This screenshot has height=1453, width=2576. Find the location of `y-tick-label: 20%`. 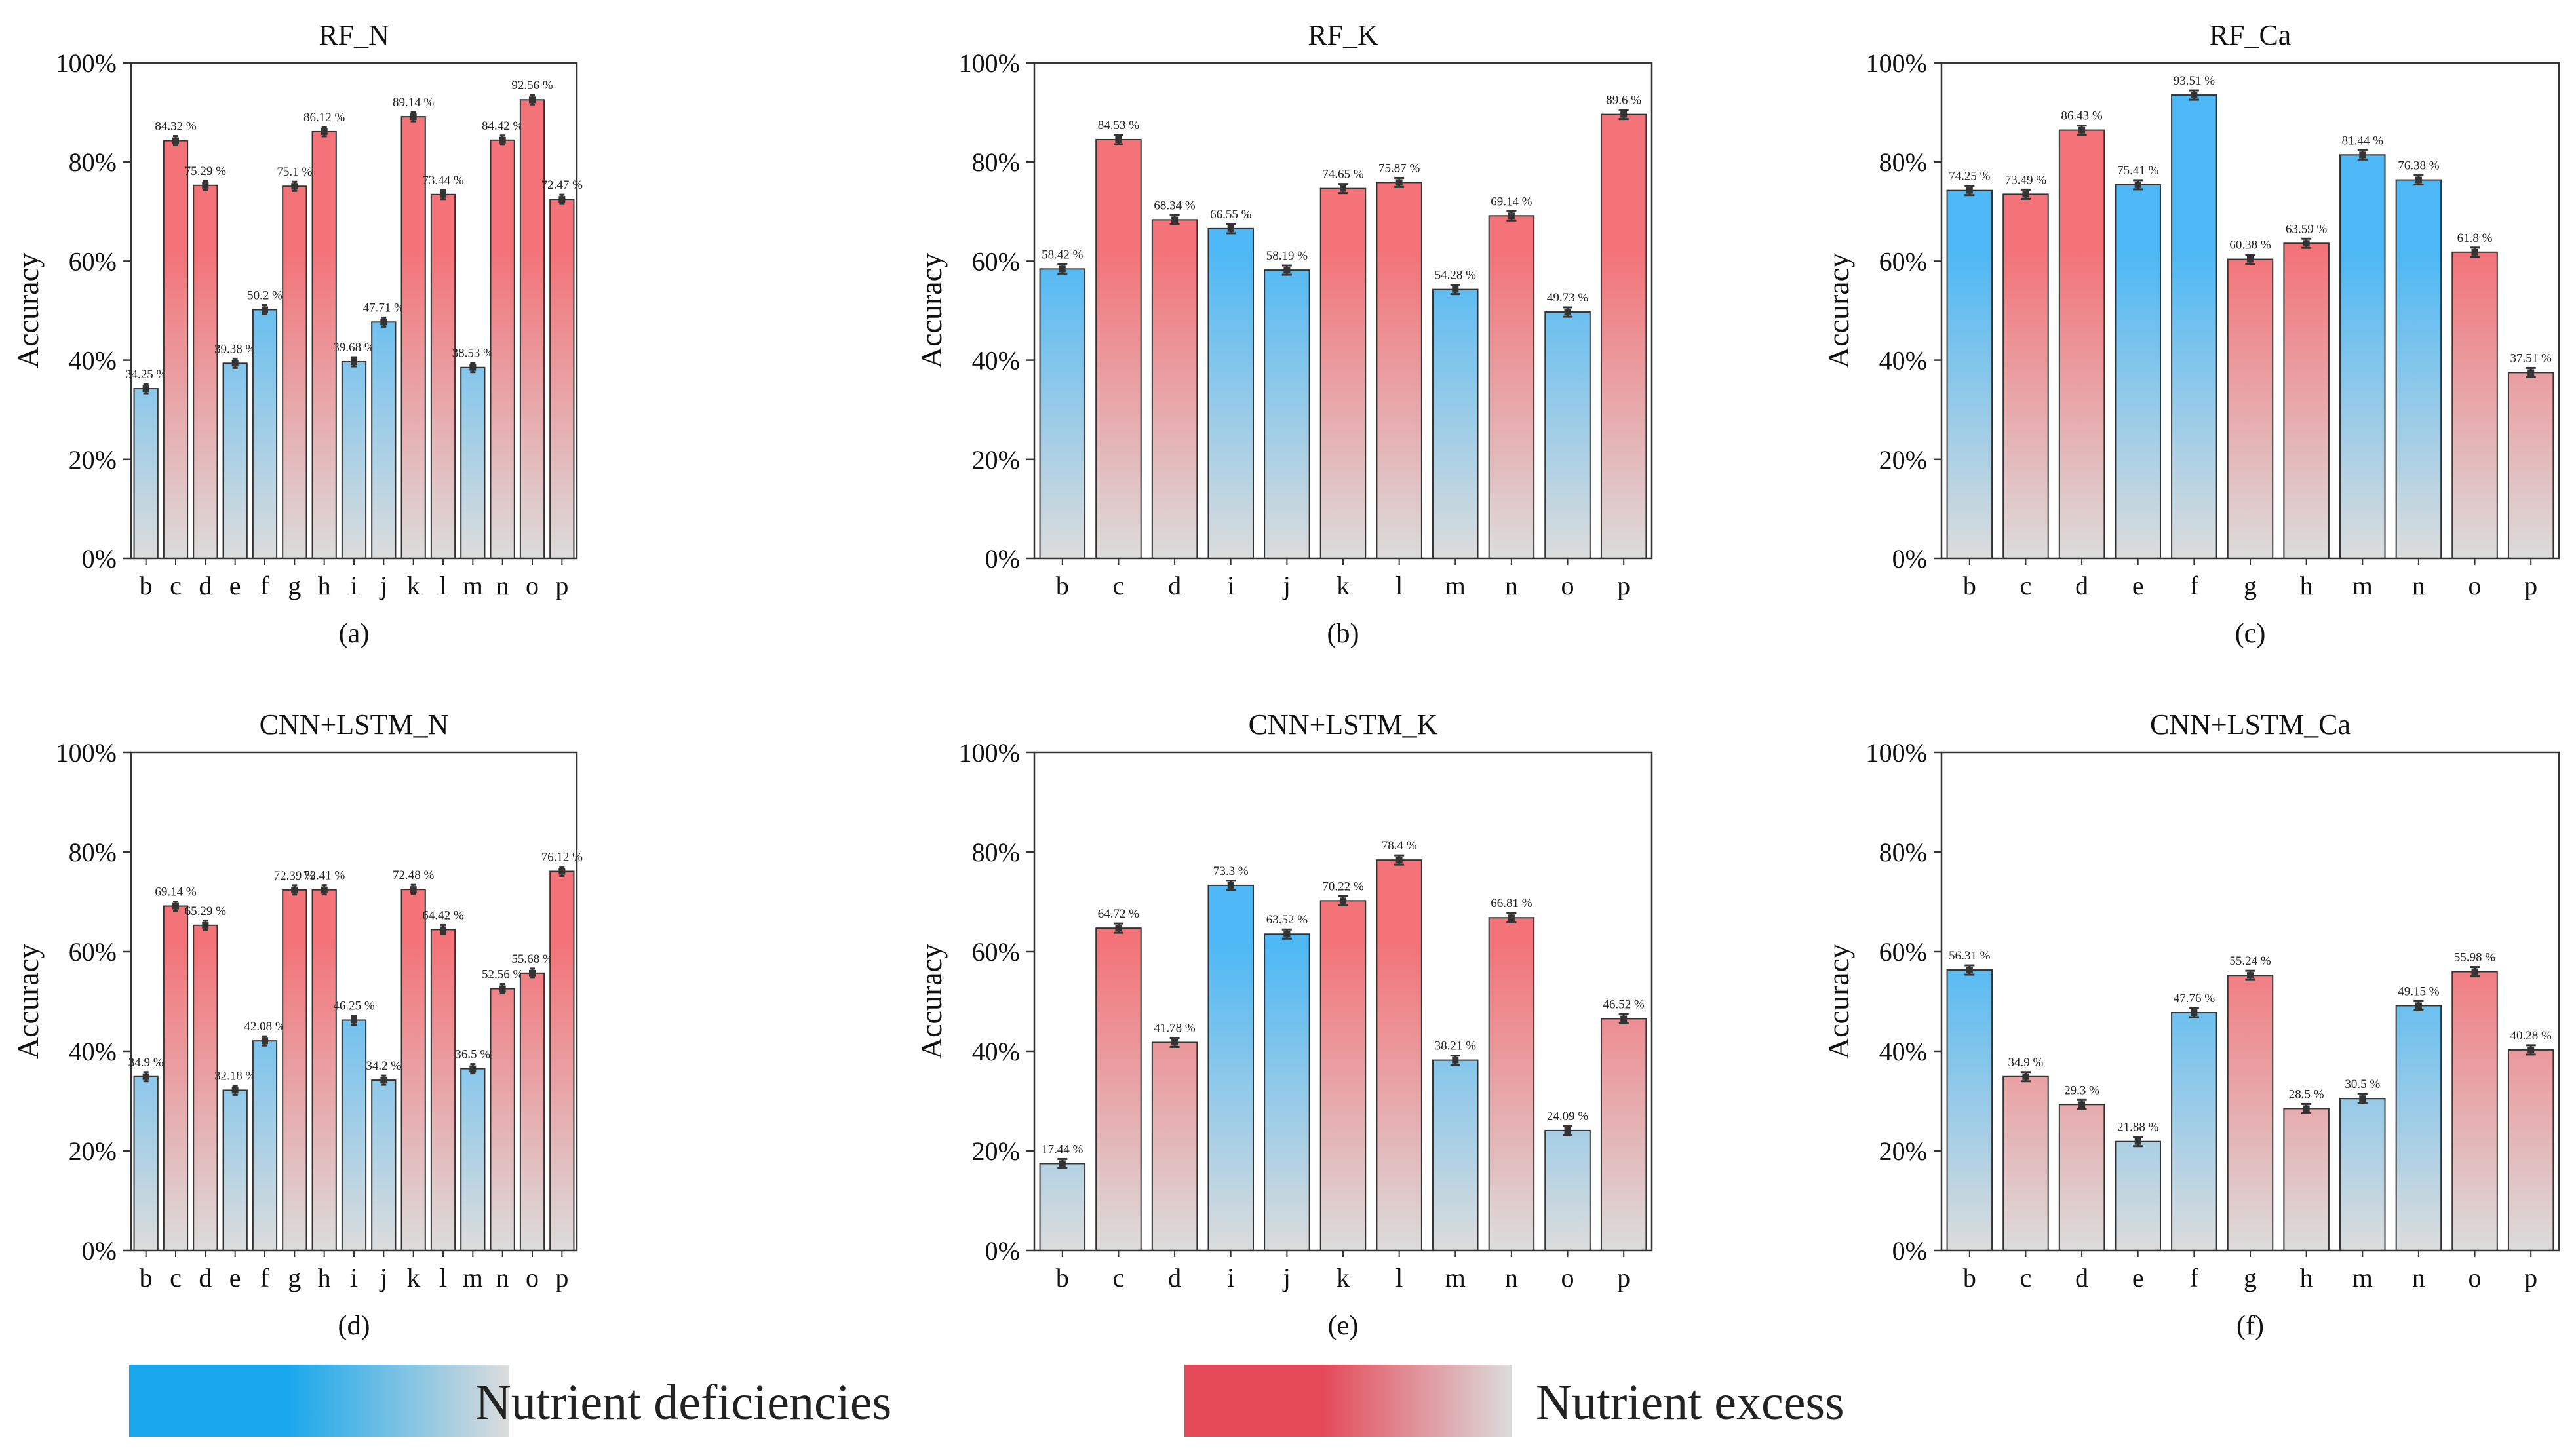

y-tick-label: 20% is located at coordinates (93, 1151).